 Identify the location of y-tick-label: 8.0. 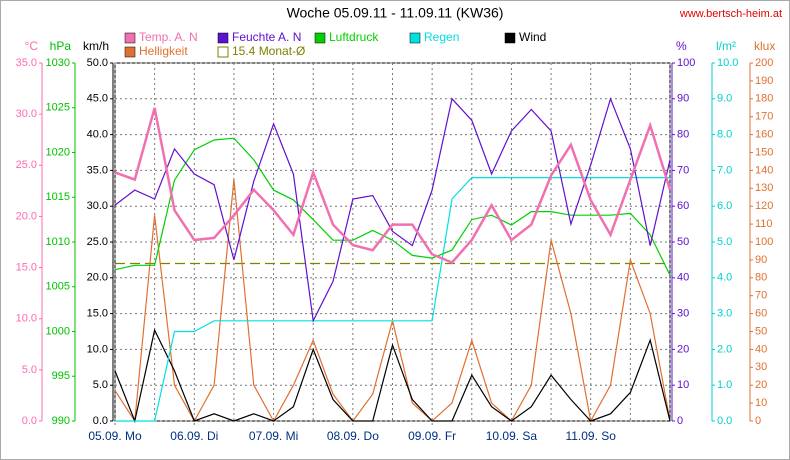
(724, 135).